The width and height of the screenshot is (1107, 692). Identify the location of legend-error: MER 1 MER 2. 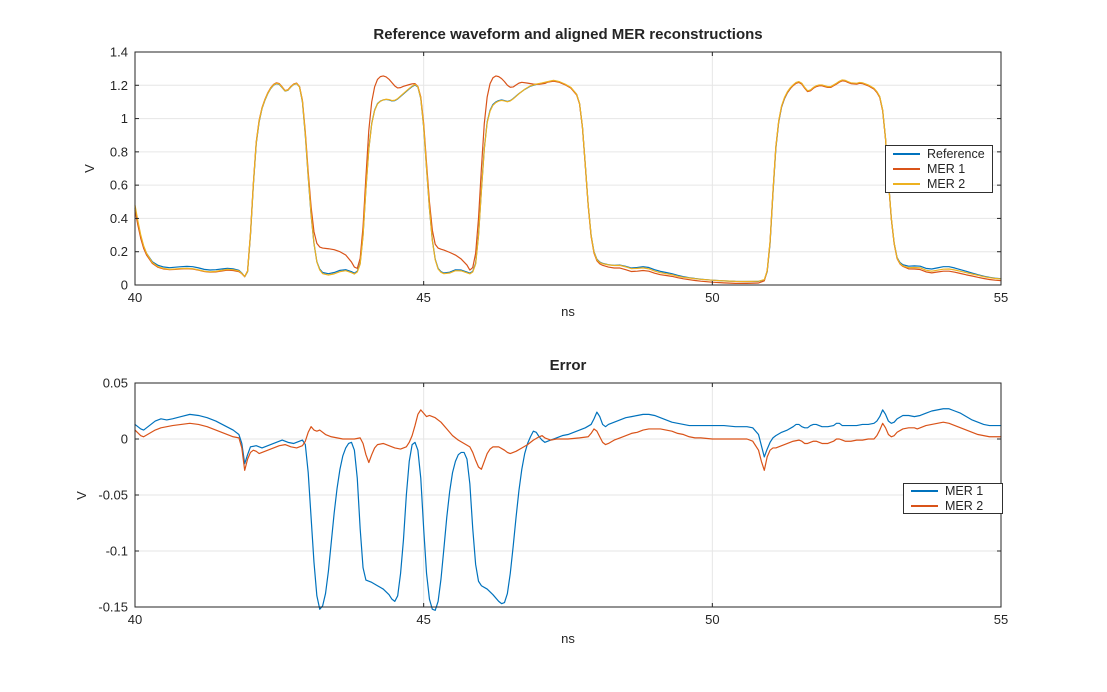
(953, 498).